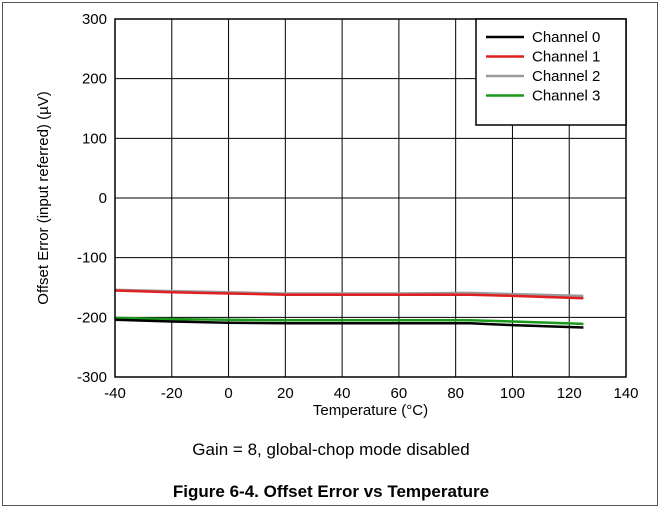 The height and width of the screenshot is (510, 662). What do you see at coordinates (331, 491) in the screenshot?
I see `figure-caption: Figure 6-4. Offset Error vs Temperature` at bounding box center [331, 491].